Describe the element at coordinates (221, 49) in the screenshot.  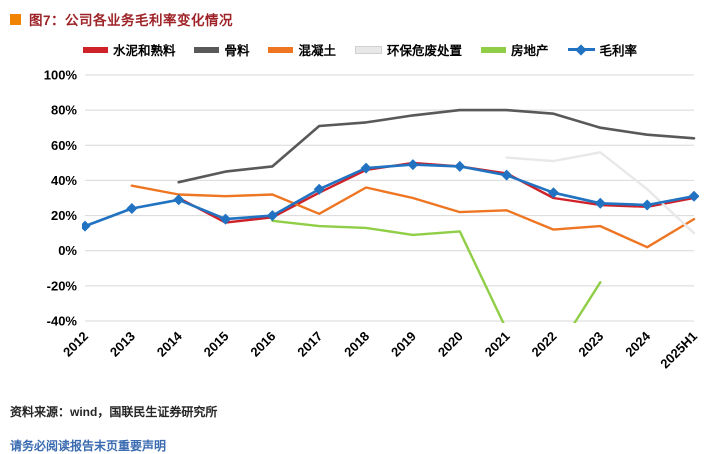
I see `legend-item: 骨料` at that location.